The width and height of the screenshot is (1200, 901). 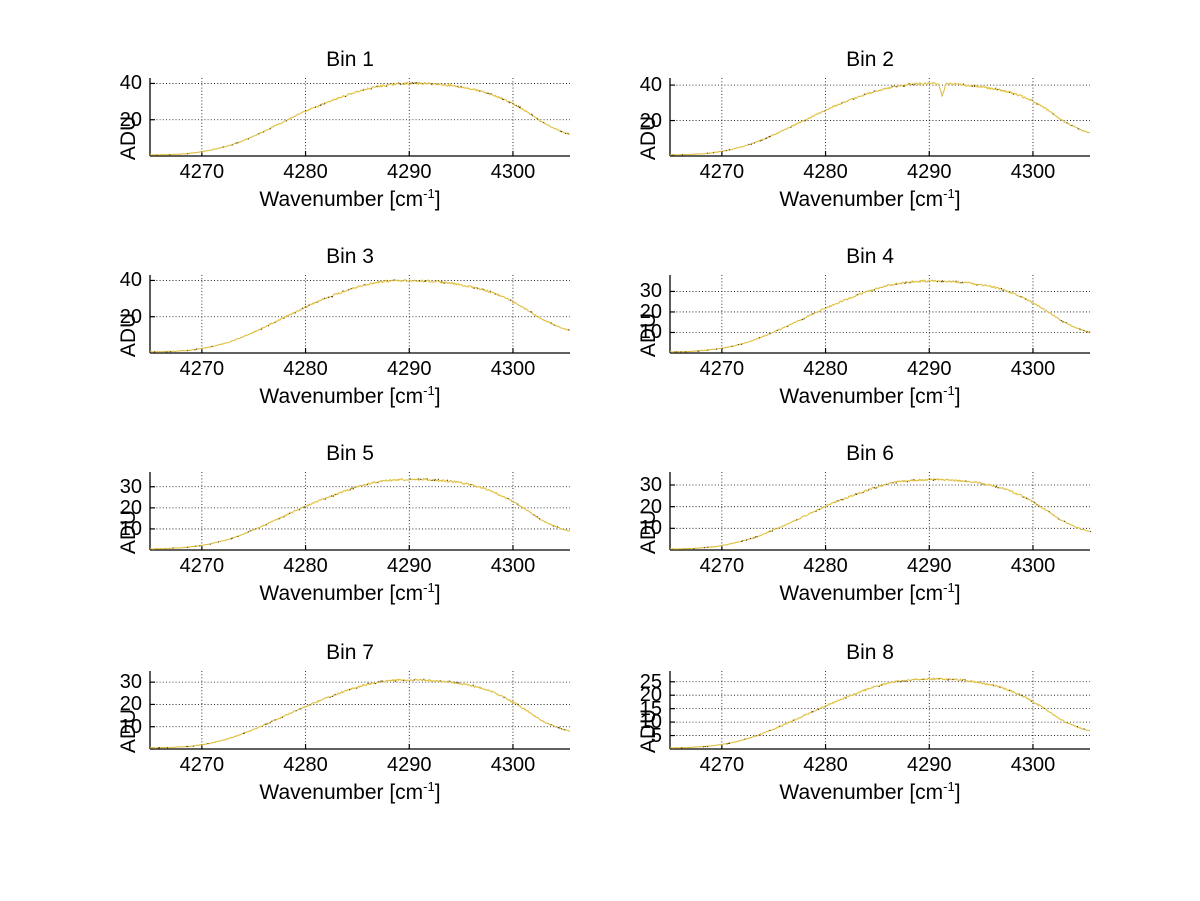 I want to click on y-tick-label-group: 5 10 15 20 25, so click(x=638, y=710).